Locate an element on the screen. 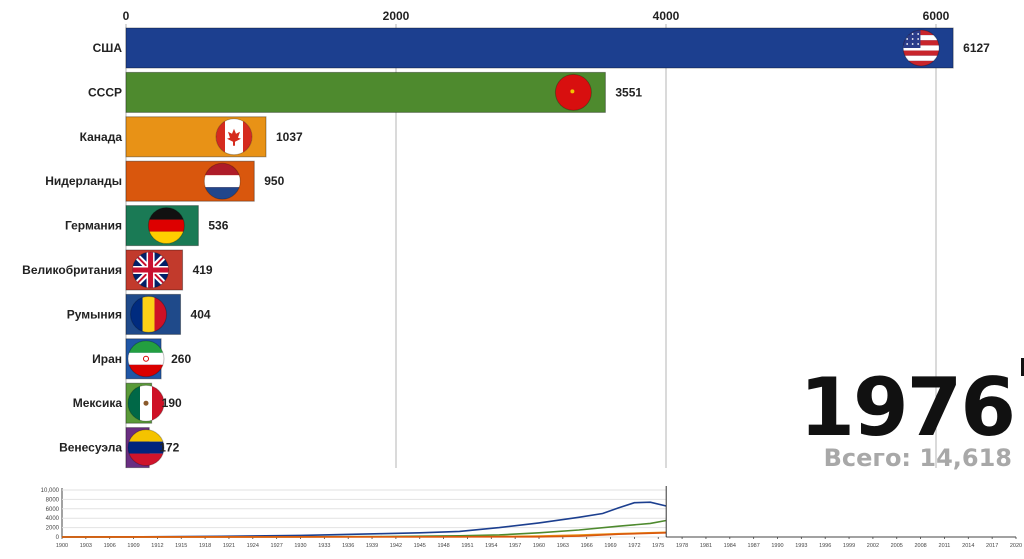  x-tick-label: 6000 is located at coordinates (936, 16).